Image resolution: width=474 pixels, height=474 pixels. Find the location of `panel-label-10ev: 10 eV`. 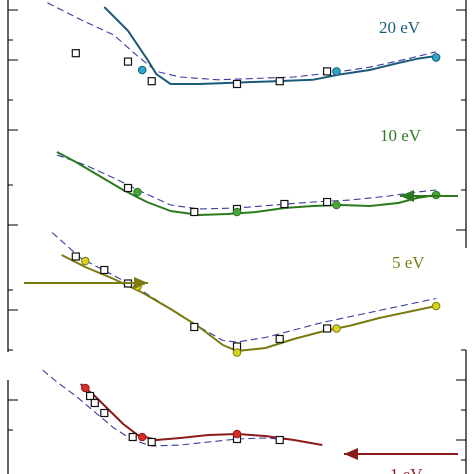

panel-label-10ev: 10 eV is located at coordinates (401, 135).